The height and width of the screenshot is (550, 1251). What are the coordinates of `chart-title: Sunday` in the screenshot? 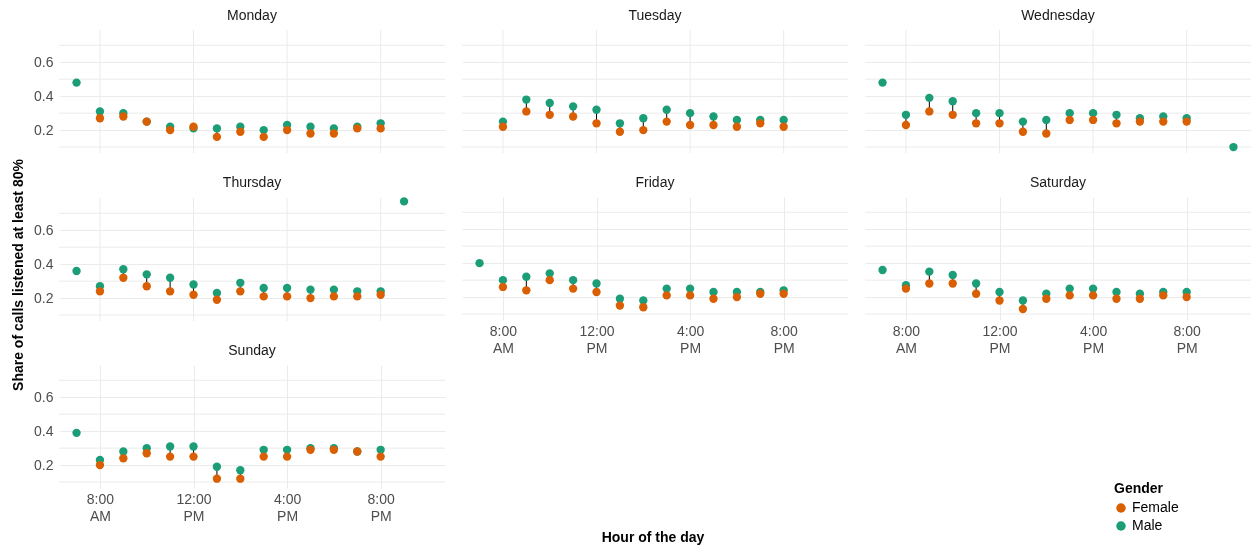 It's located at (252, 350).